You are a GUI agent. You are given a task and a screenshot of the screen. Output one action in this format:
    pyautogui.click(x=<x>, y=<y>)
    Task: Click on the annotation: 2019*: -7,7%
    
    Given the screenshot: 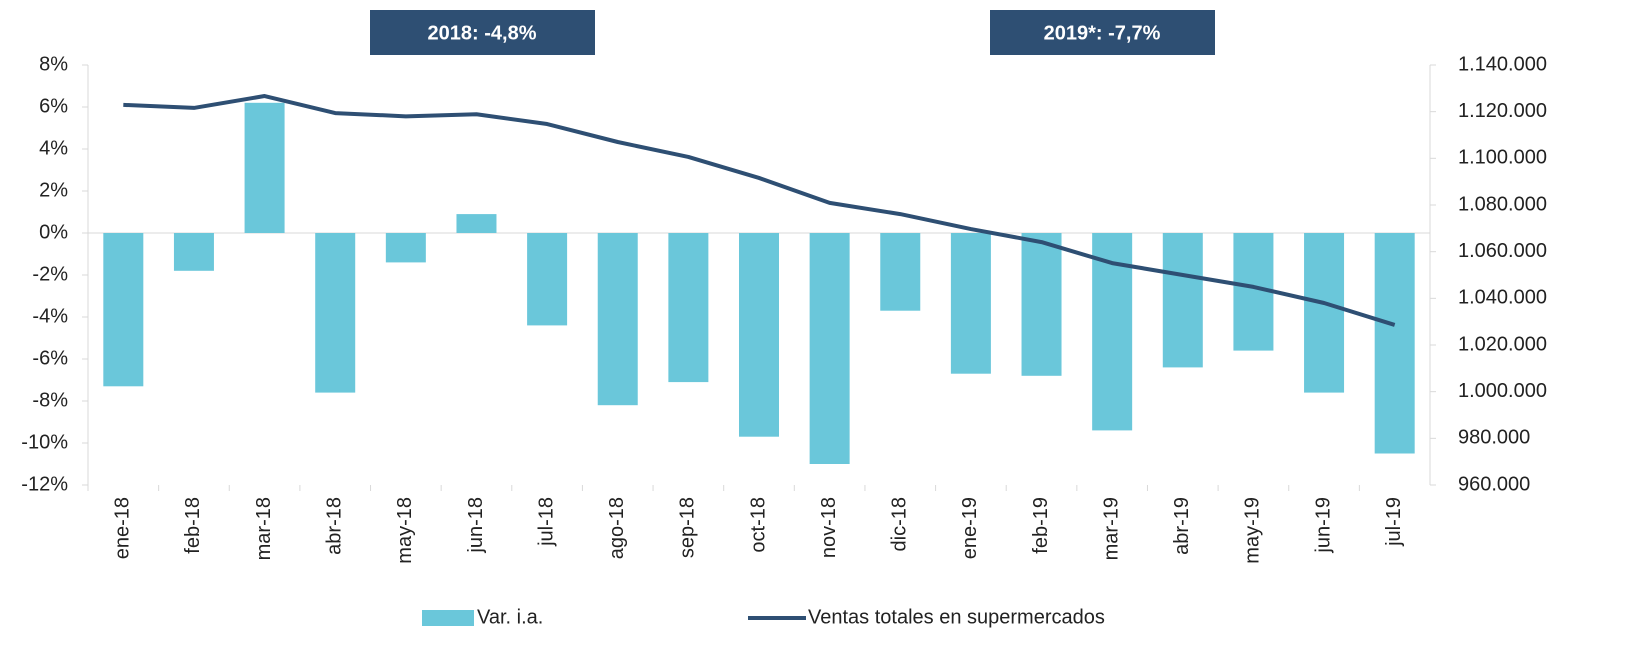 What is the action you would take?
    pyautogui.click(x=1102, y=33)
    